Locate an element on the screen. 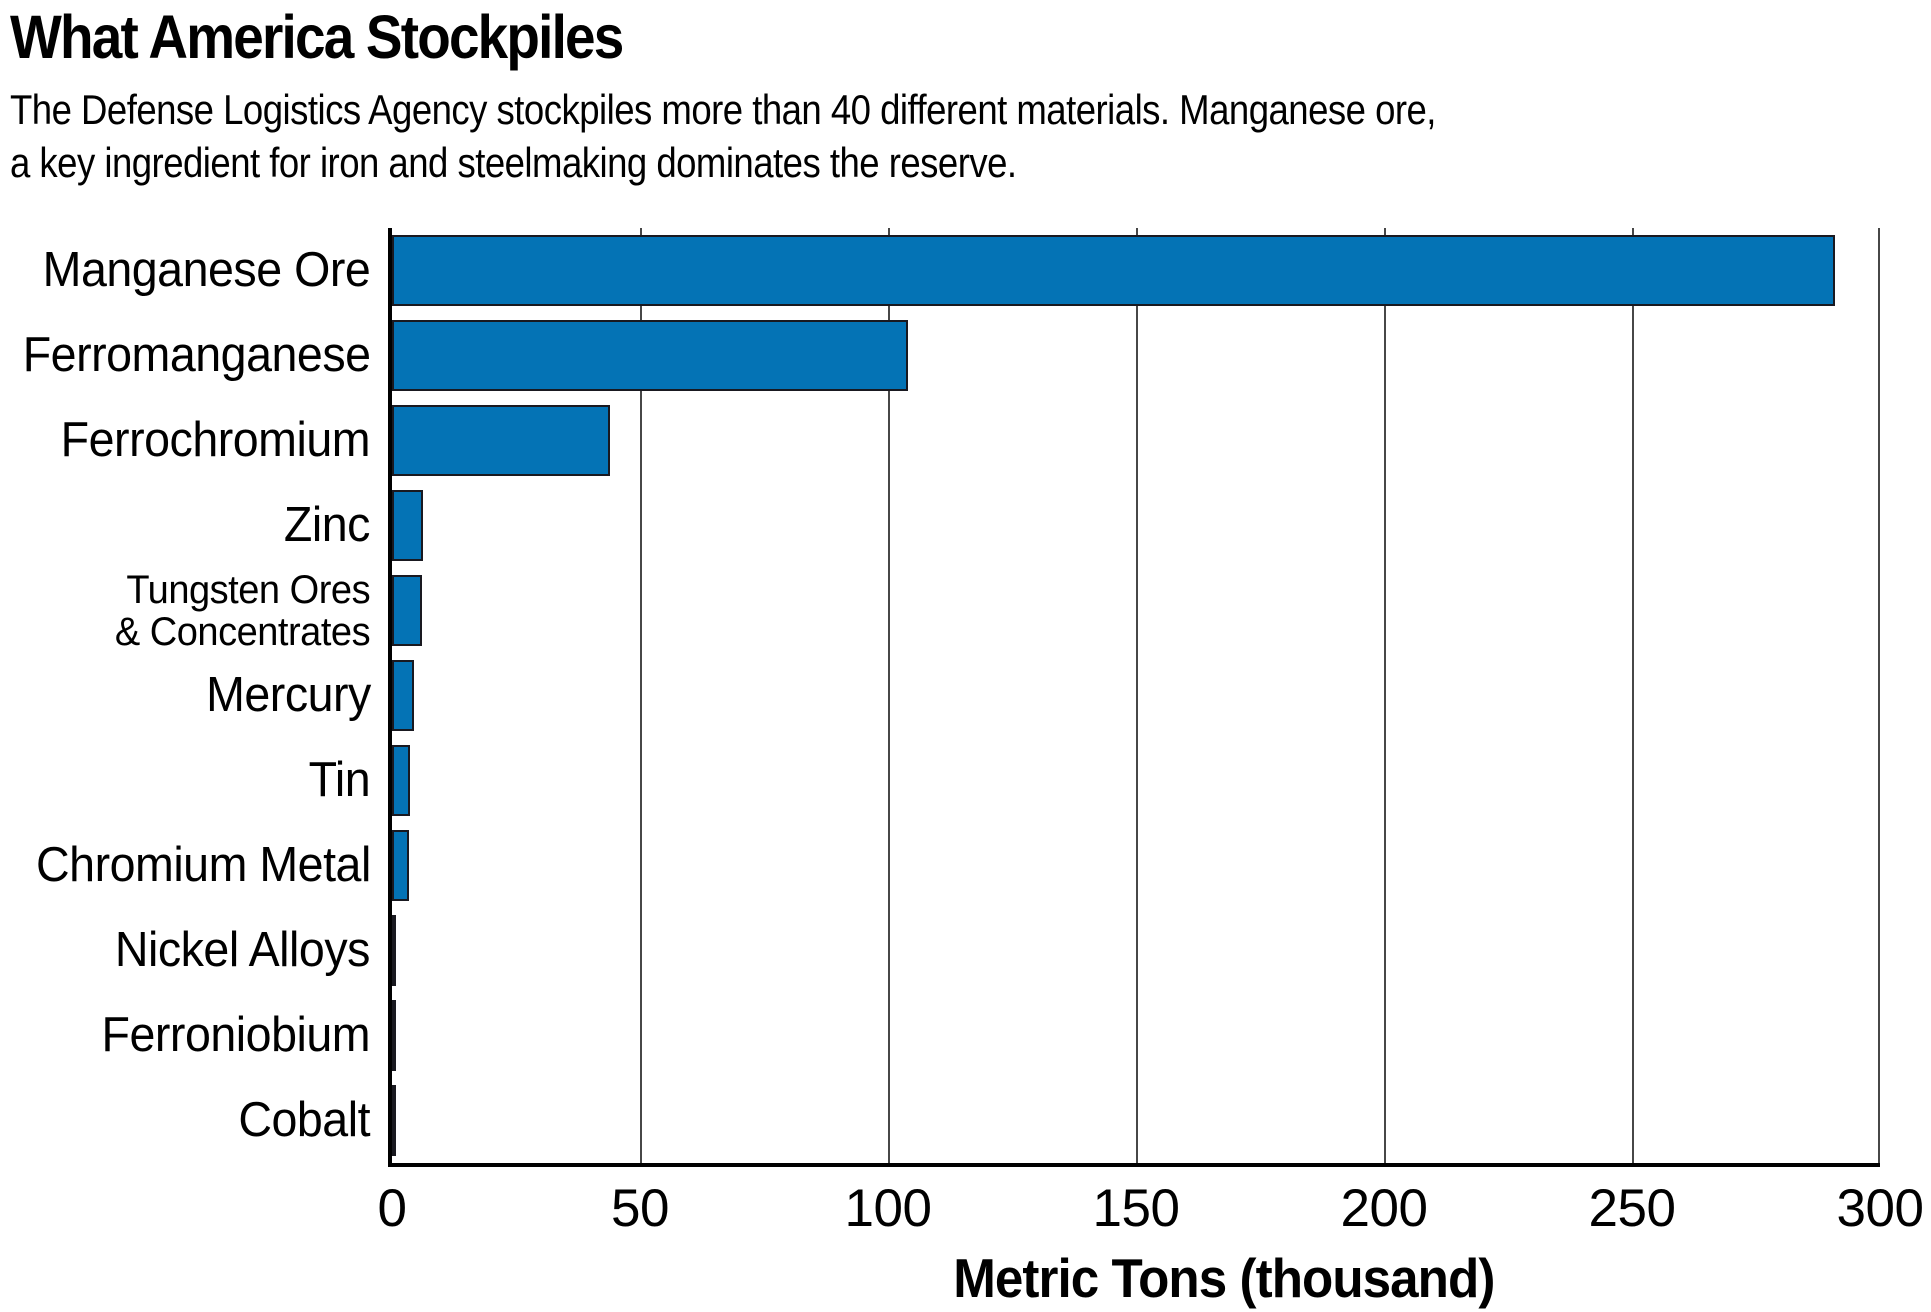  x-tick-label-250: 250 is located at coordinates (1632, 1208).